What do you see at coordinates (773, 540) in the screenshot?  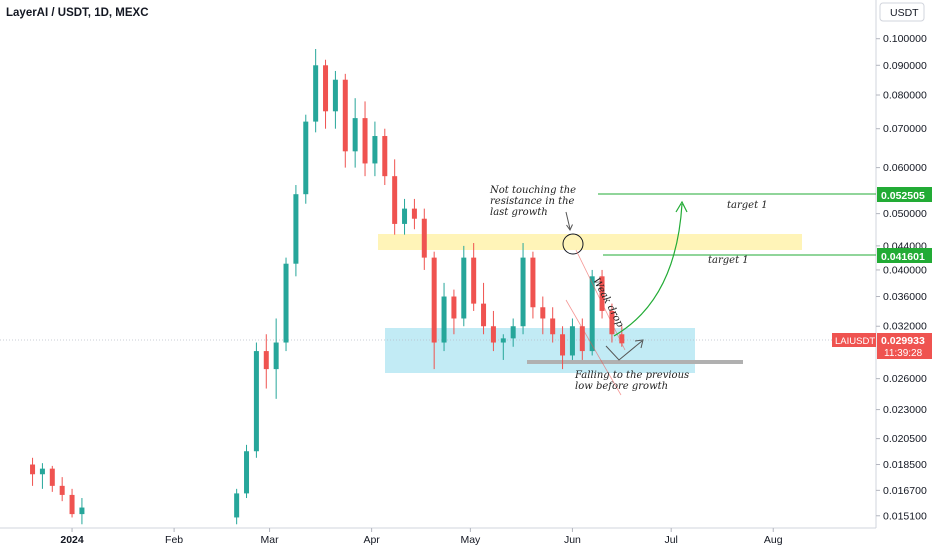 I see `x-tick-label: Aug` at bounding box center [773, 540].